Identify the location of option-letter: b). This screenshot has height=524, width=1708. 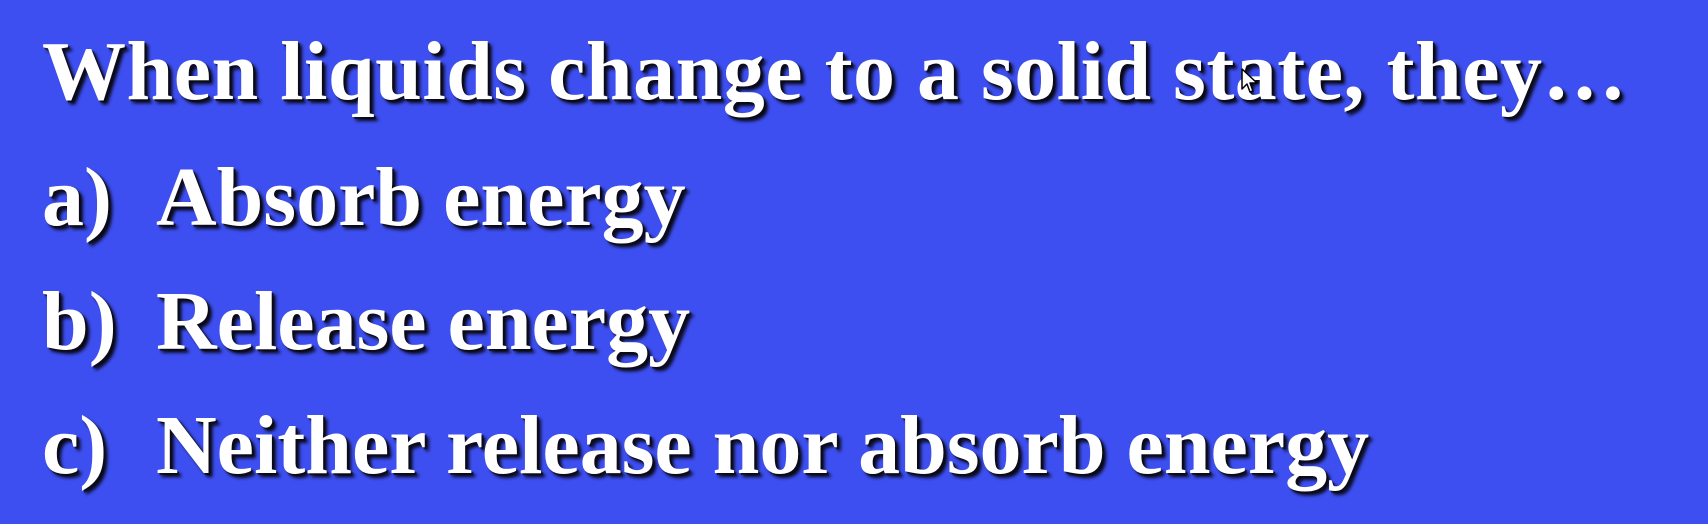
(79, 321).